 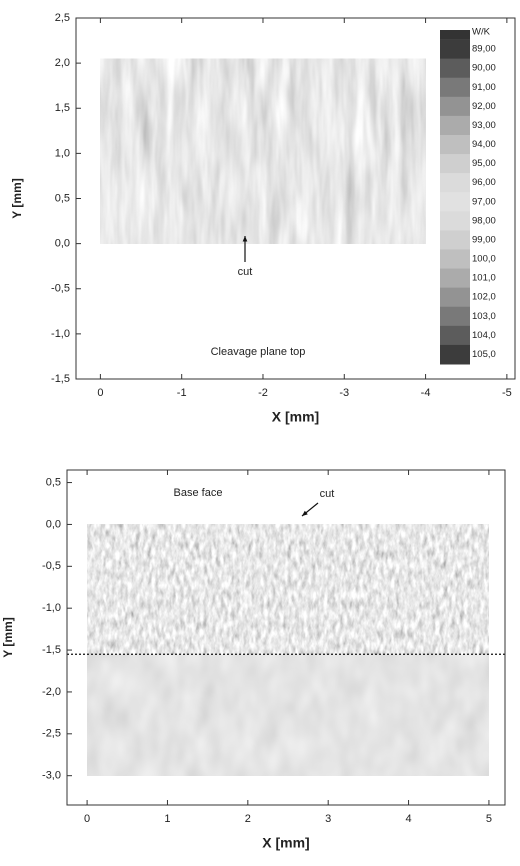 What do you see at coordinates (248, 819) in the screenshot?
I see `x-tick-label: 2` at bounding box center [248, 819].